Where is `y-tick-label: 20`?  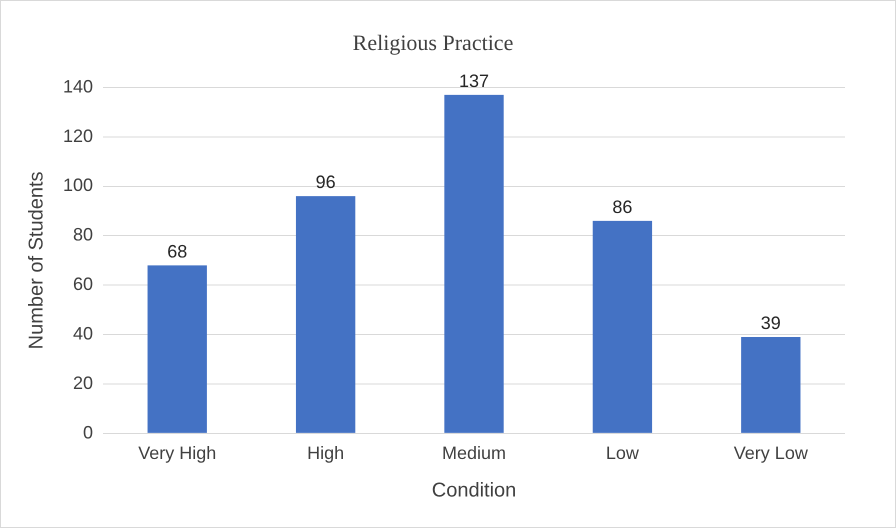 y-tick-label: 20 is located at coordinates (83, 382).